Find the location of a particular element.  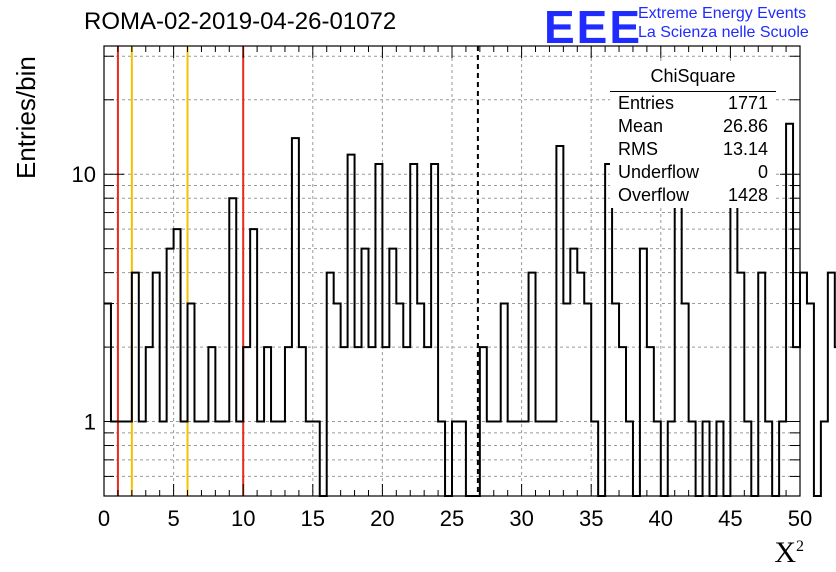

stats-value: 13.14 is located at coordinates (745, 149).